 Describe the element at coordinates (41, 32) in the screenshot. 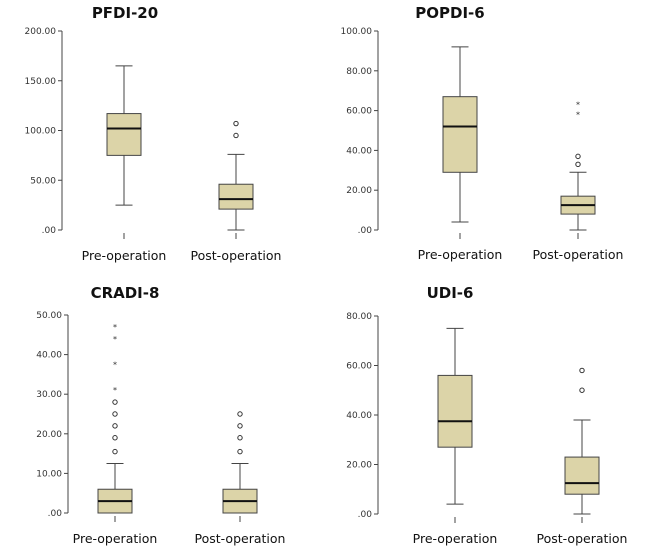

I see `y-tick-label: 200.00` at that location.